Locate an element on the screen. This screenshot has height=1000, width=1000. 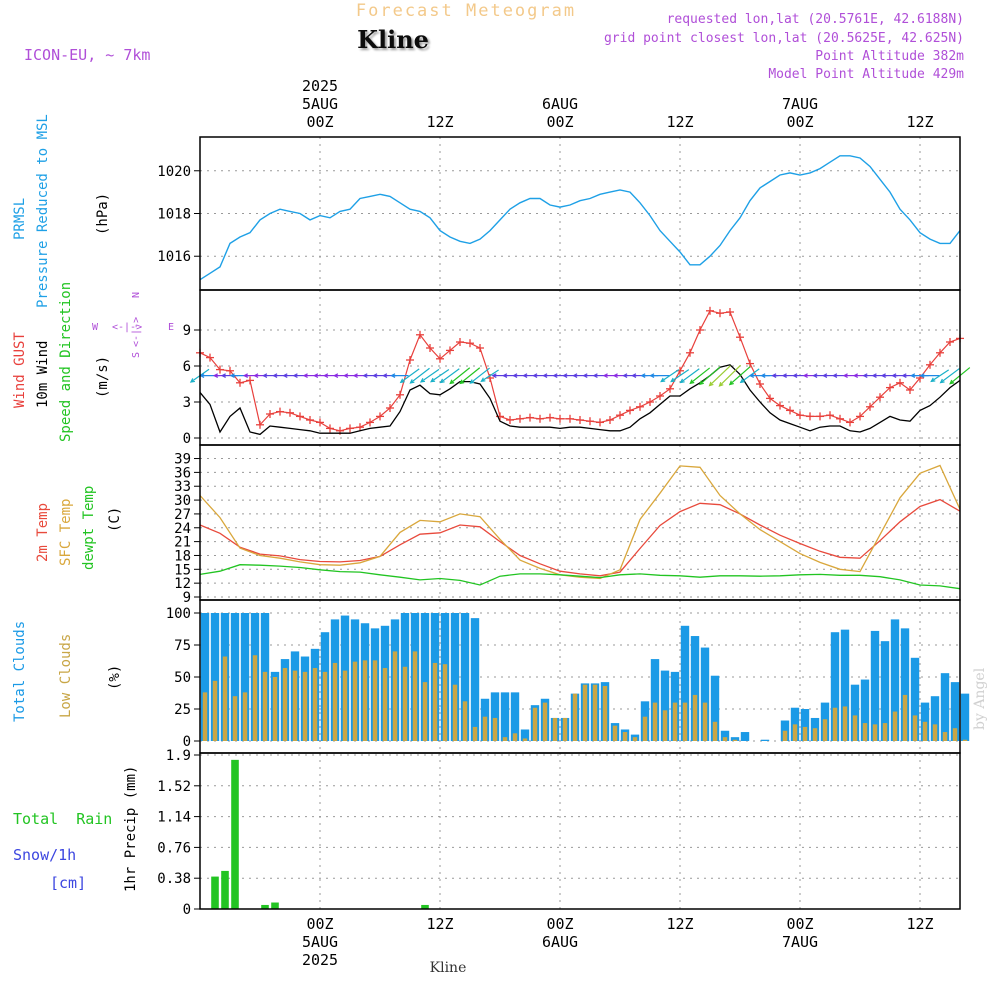
dewpt-line is located at coordinates (580, 577).